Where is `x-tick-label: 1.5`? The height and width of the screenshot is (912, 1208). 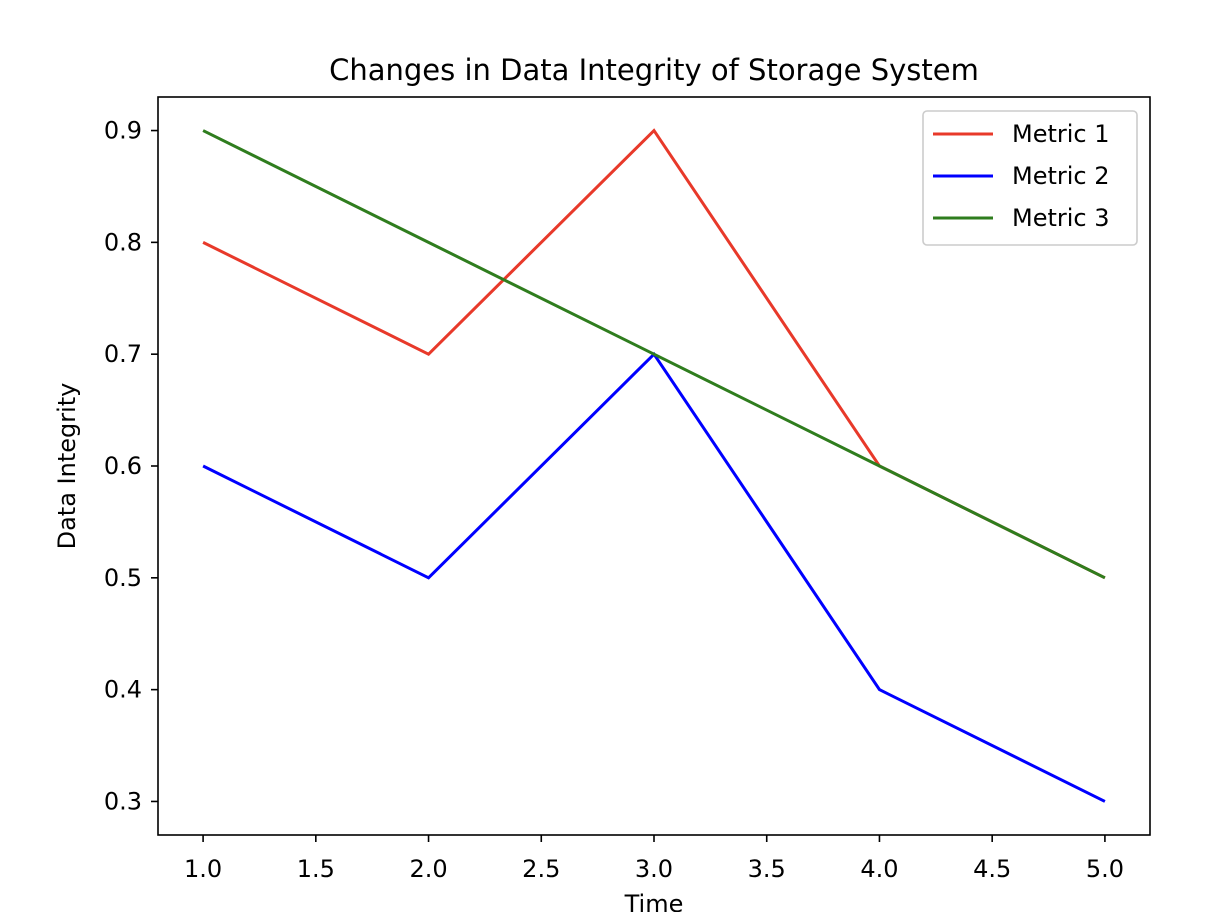
x-tick-label: 1.5 is located at coordinates (316, 869).